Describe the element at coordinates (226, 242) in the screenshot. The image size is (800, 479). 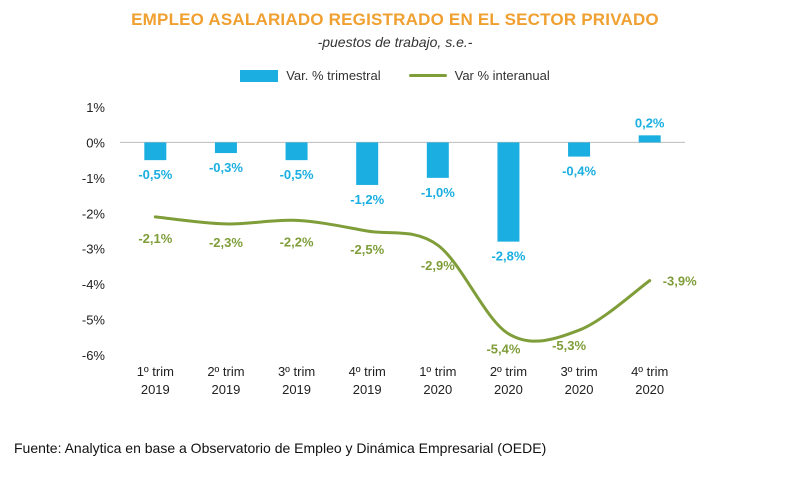
I see `line-data-label: -2,3%` at that location.